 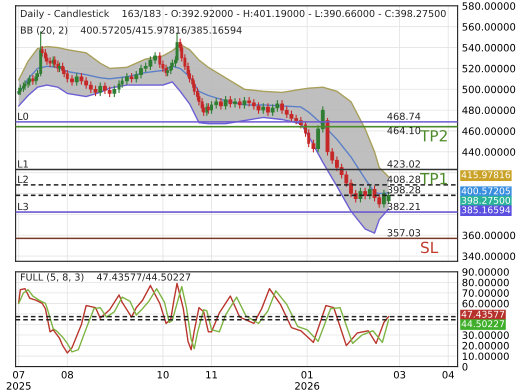 I want to click on y-tick-label: 560.00000, so click(x=489, y=27).